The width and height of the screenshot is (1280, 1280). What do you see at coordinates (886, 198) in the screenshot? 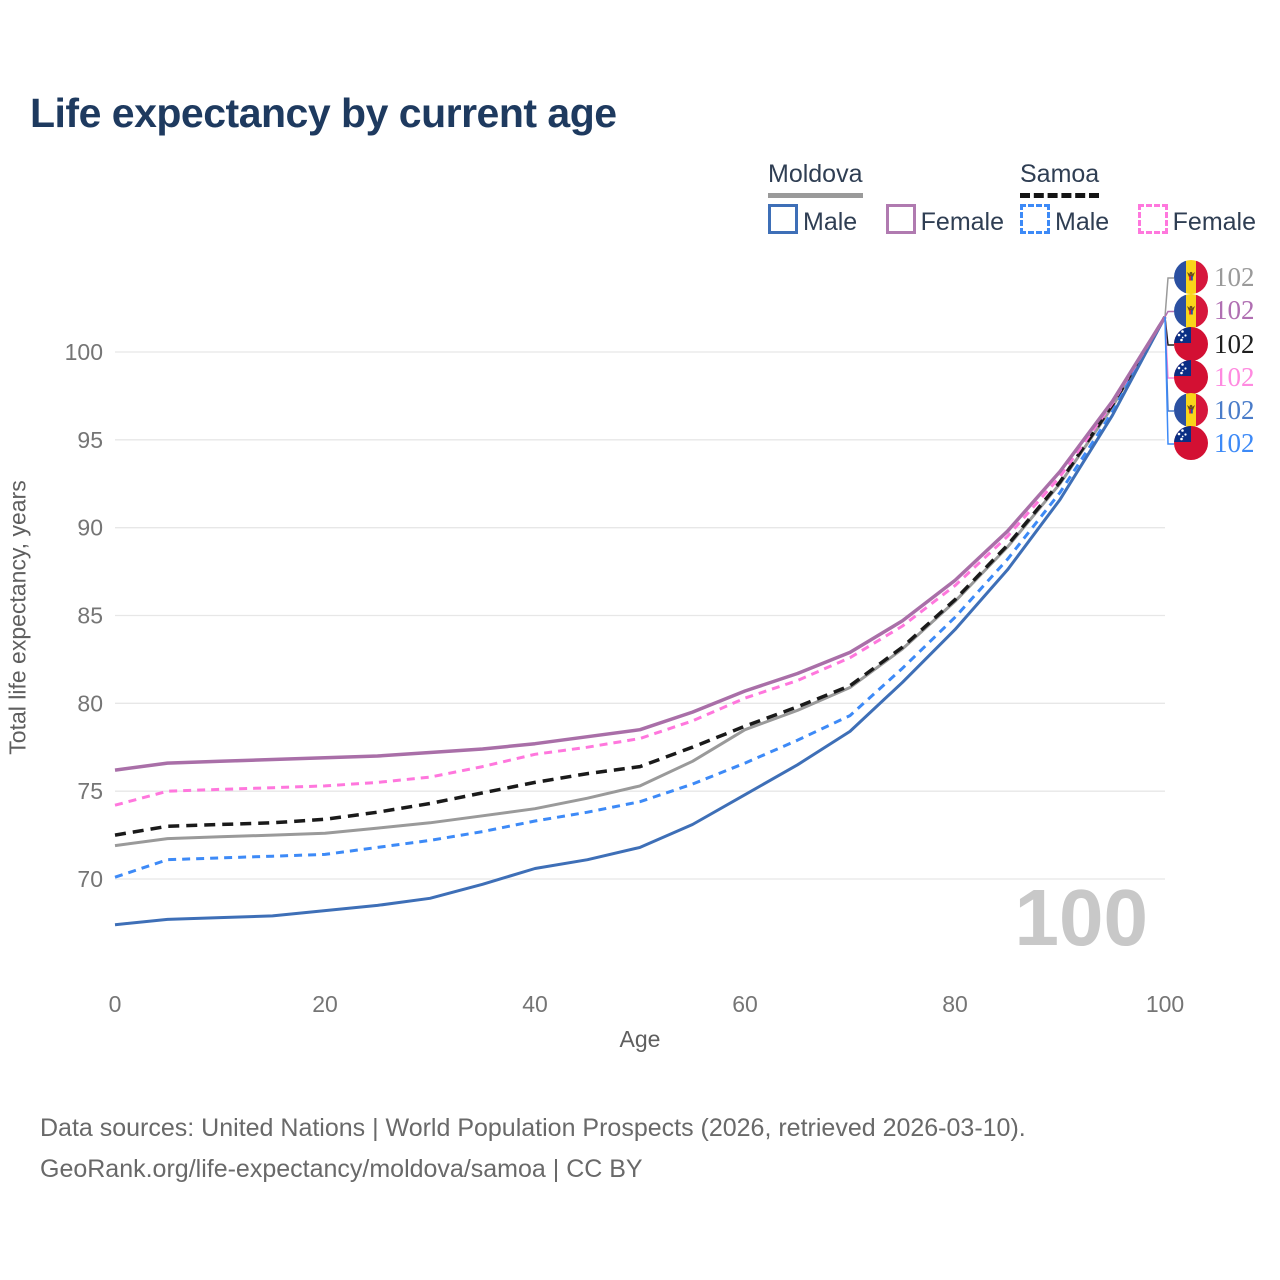
I see `legend-group-moldova: Moldova Male Female` at bounding box center [886, 198].